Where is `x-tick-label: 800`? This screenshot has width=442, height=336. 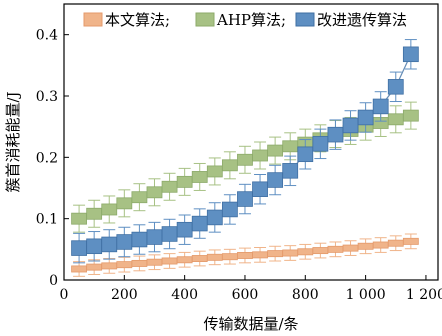 x-tick-label: 800 is located at coordinates (305, 295).